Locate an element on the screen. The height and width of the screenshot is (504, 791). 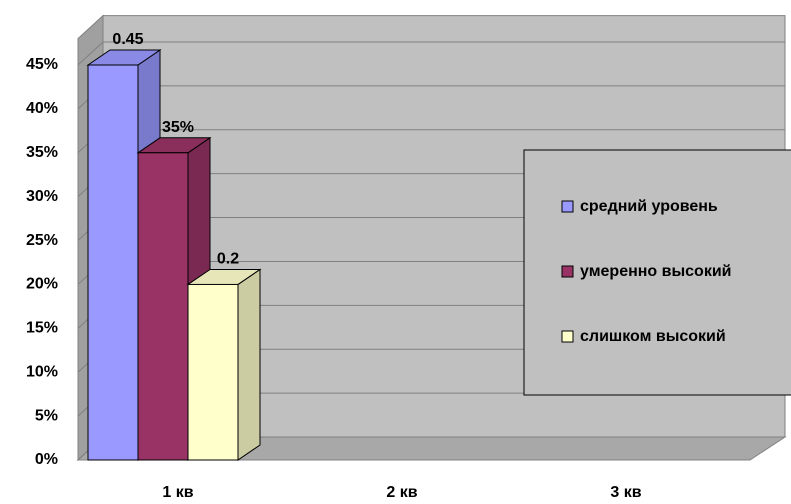
data-label: 0.45 is located at coordinates (127, 39).